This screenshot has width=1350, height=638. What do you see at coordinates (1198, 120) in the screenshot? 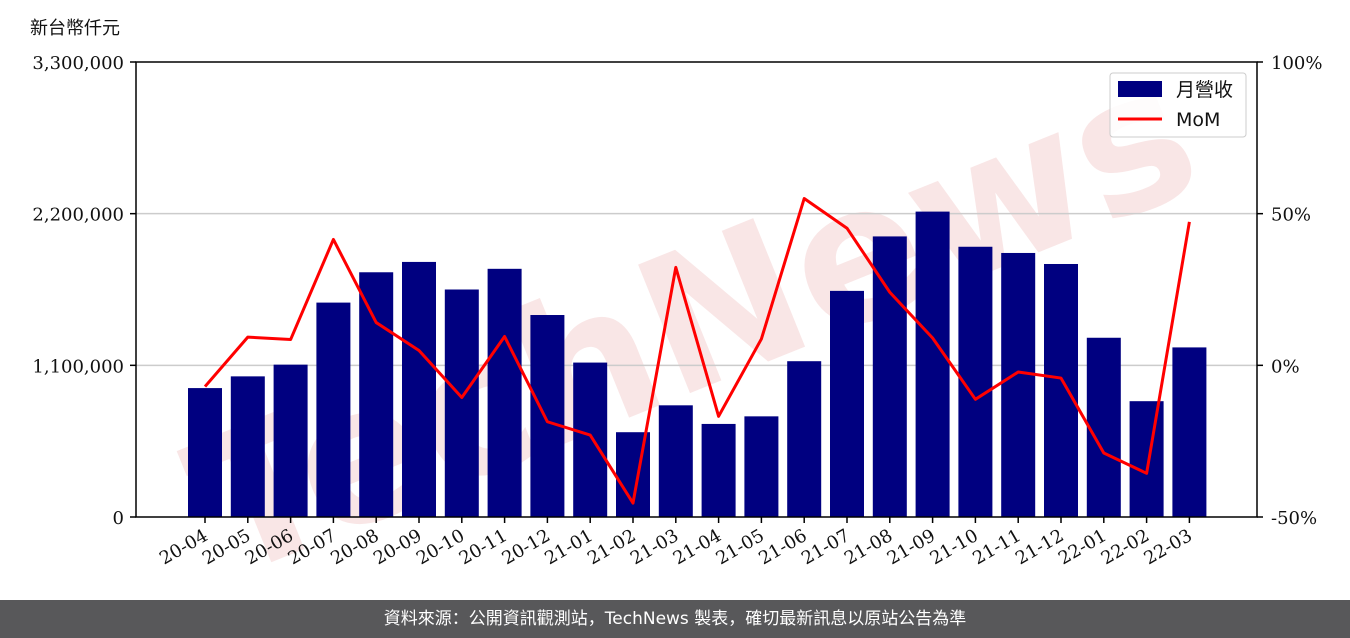
I see `legend-label-line: MoM` at bounding box center [1198, 120].